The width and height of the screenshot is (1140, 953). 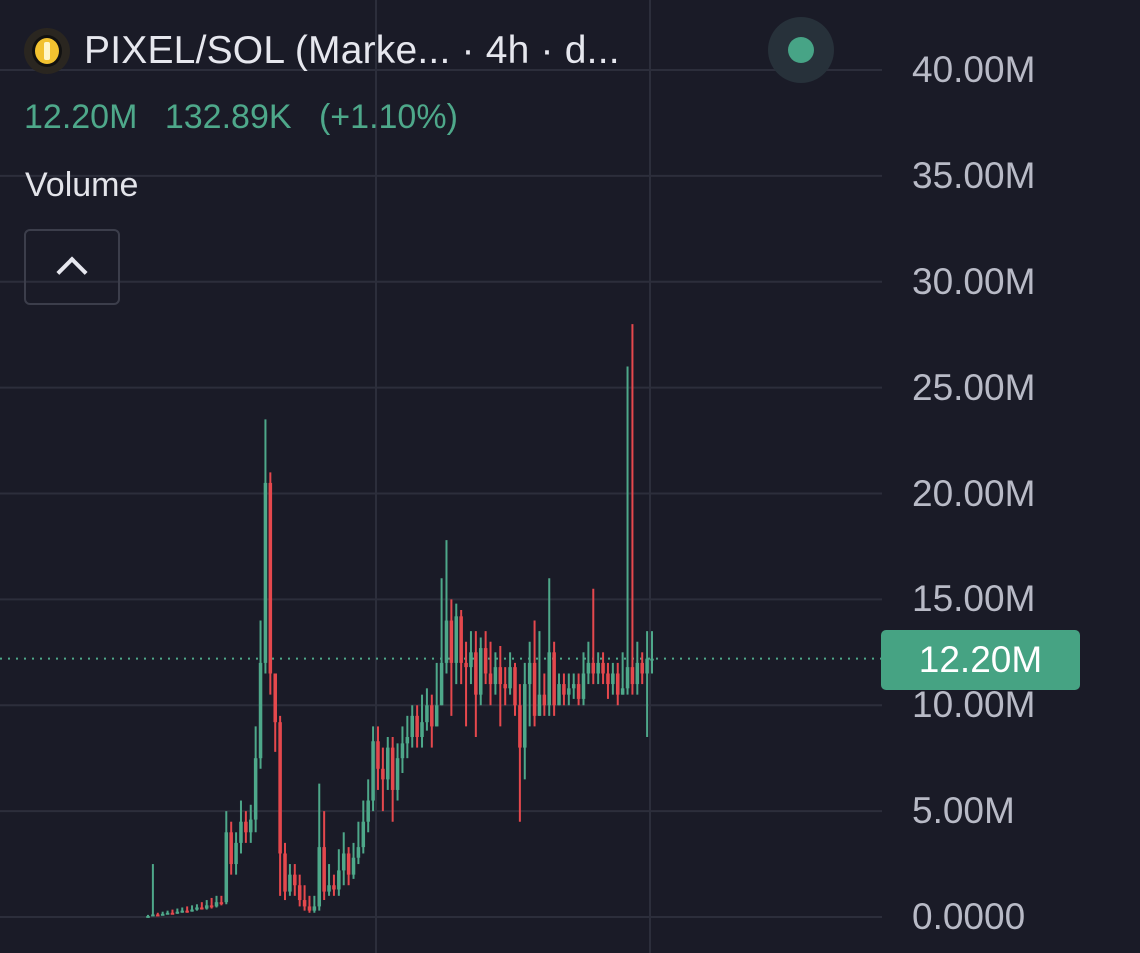 I want to click on y-tick-label: 10.00M, so click(x=974, y=705).